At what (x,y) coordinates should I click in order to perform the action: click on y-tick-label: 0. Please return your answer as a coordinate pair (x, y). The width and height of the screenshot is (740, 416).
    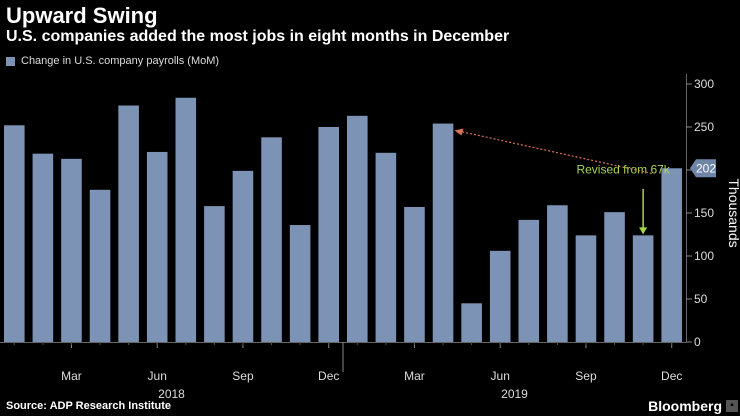
    Looking at the image, I should click on (697, 342).